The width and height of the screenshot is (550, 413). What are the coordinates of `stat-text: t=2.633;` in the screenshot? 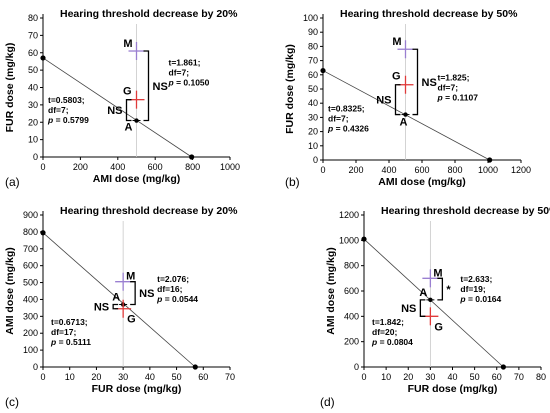 It's located at (476, 279).